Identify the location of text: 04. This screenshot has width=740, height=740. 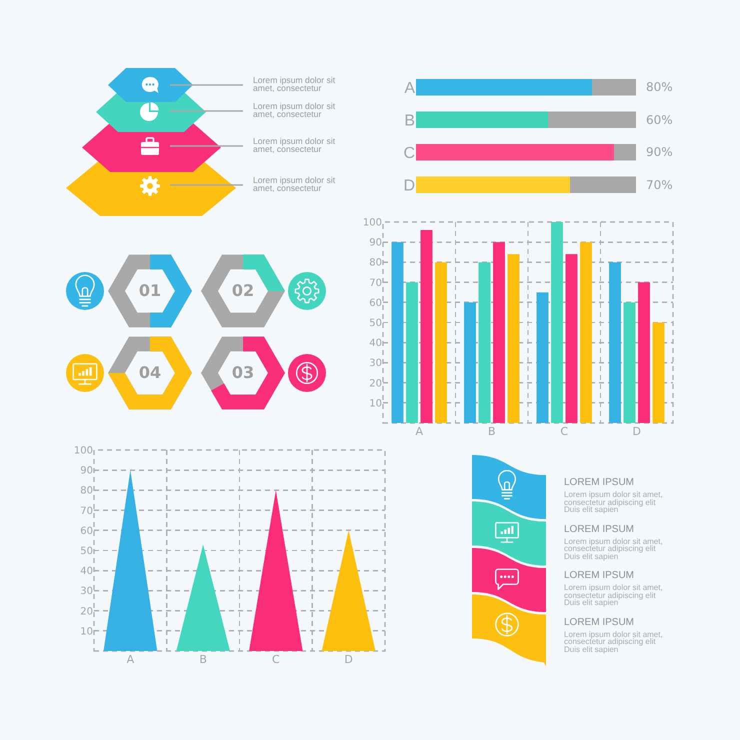
(150, 373).